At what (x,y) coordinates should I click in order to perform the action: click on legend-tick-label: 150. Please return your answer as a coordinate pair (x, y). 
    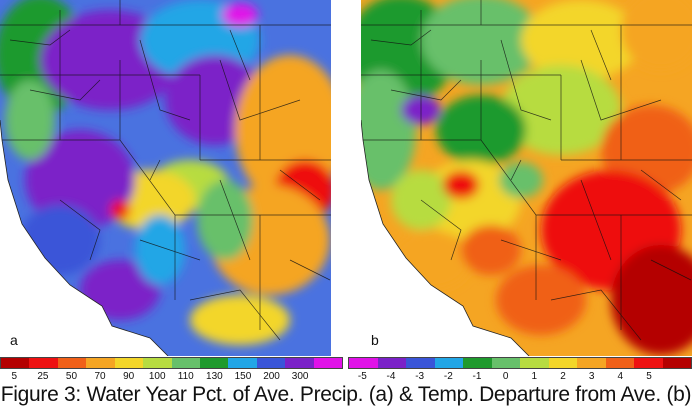
    Looking at the image, I should click on (243, 376).